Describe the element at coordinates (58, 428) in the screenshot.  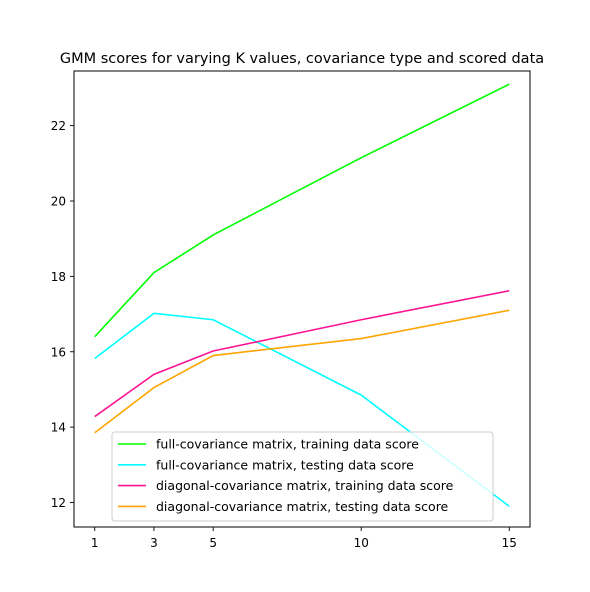
I see `y-tick-label: 14` at that location.